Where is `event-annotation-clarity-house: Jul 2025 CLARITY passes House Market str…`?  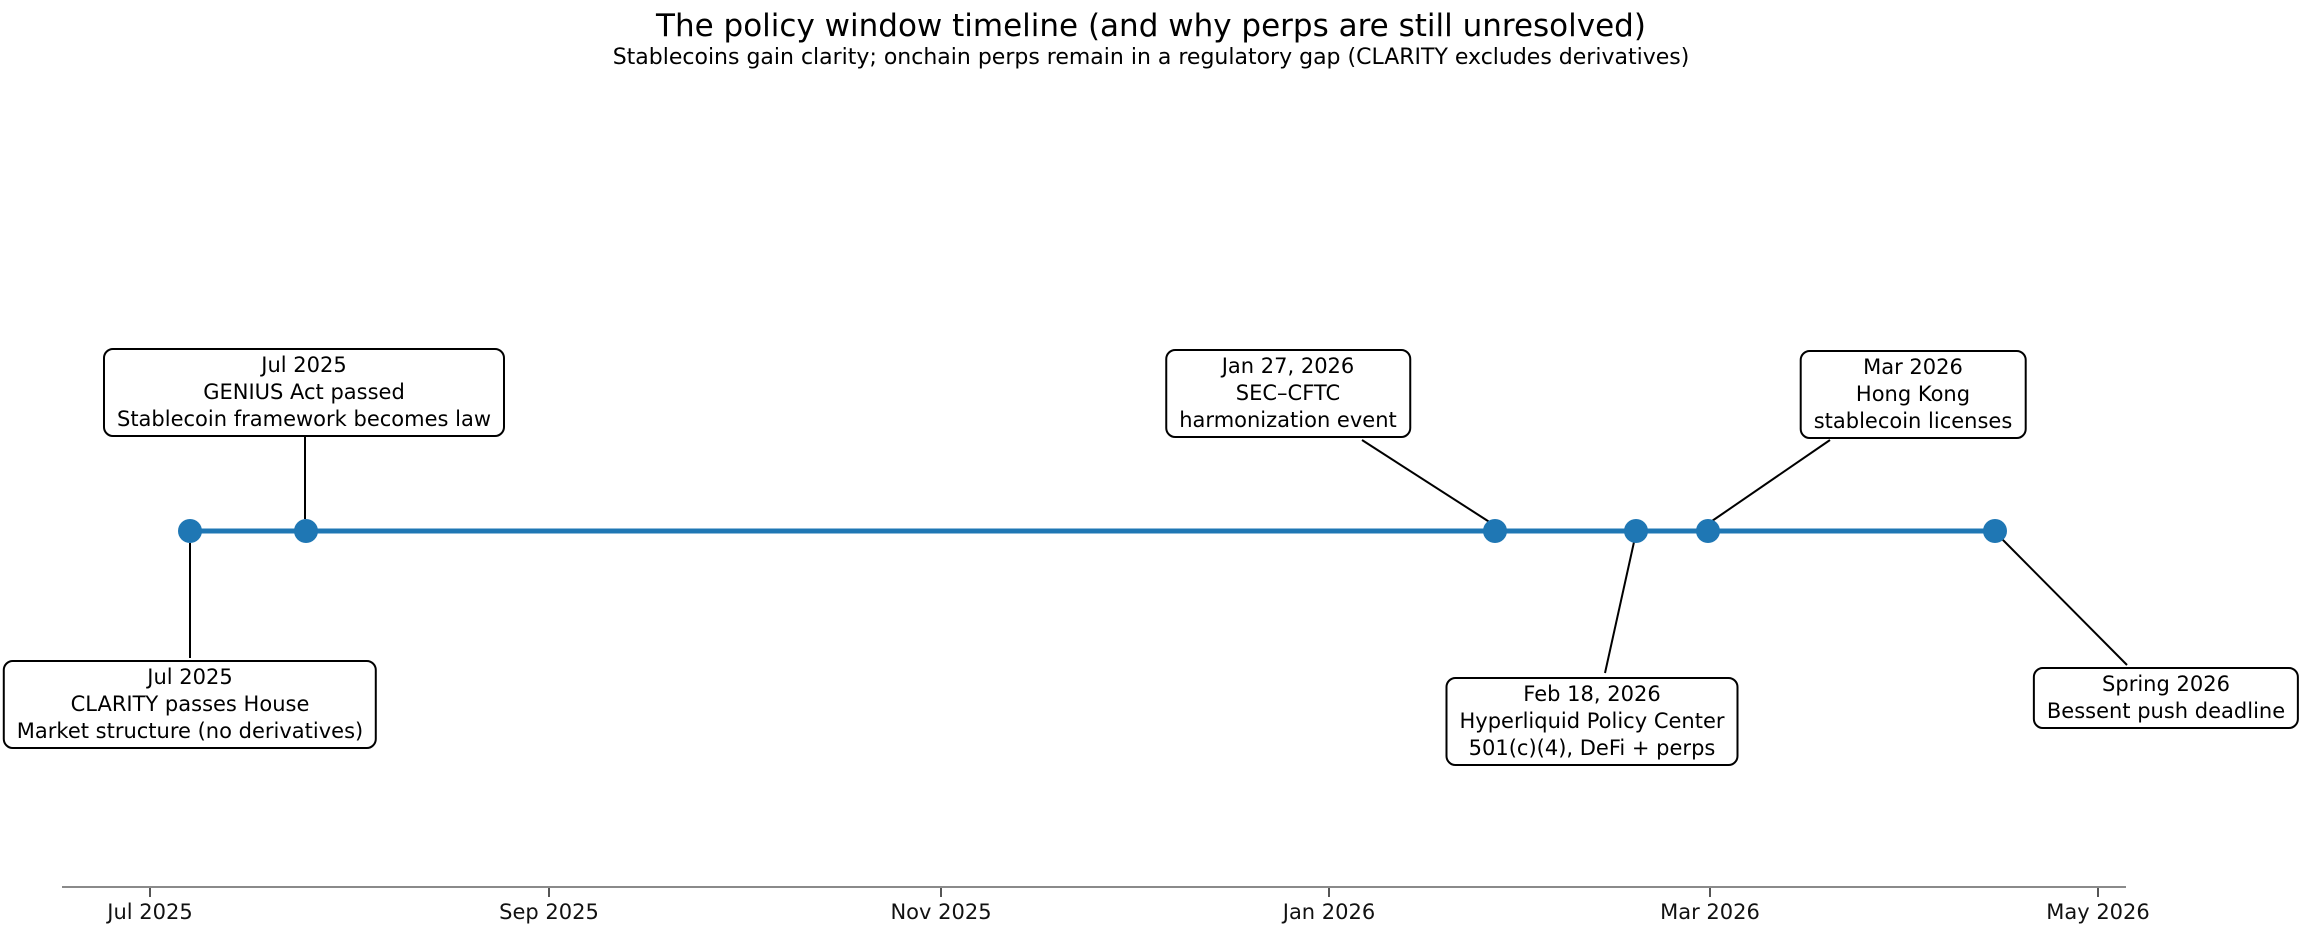 event-annotation-clarity-house: Jul 2025 CLARITY passes House Market str… is located at coordinates (190, 704).